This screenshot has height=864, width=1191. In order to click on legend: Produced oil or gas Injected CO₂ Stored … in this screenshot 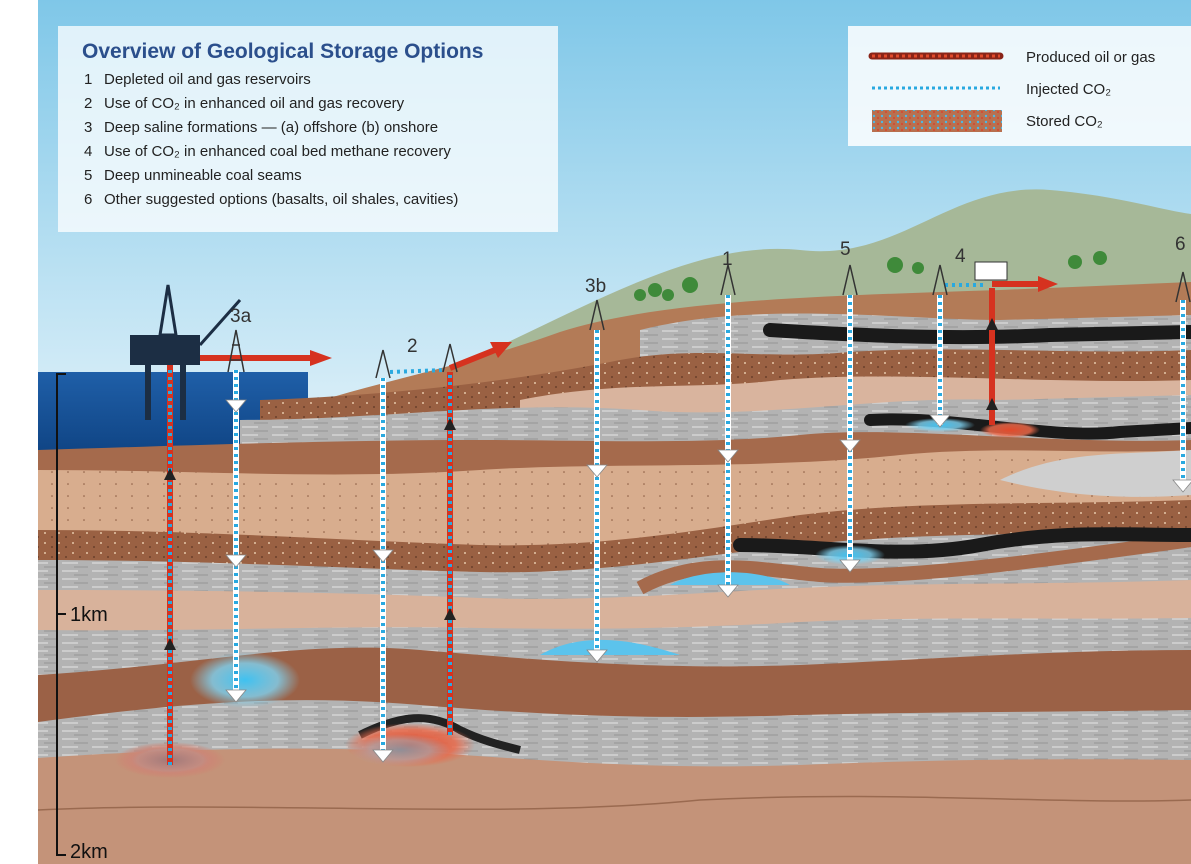, I will do `click(1019, 86)`.